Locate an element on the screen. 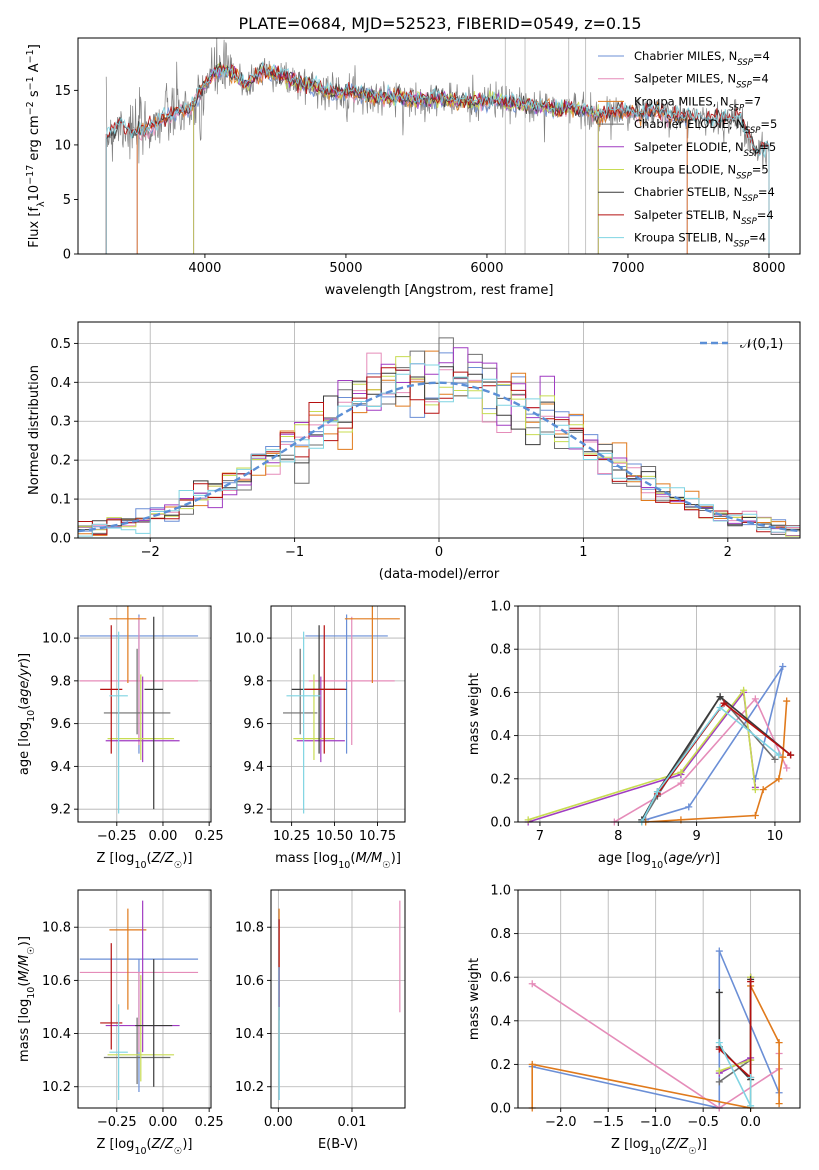  residuals-xtick-label: −1 is located at coordinates (294, 552).